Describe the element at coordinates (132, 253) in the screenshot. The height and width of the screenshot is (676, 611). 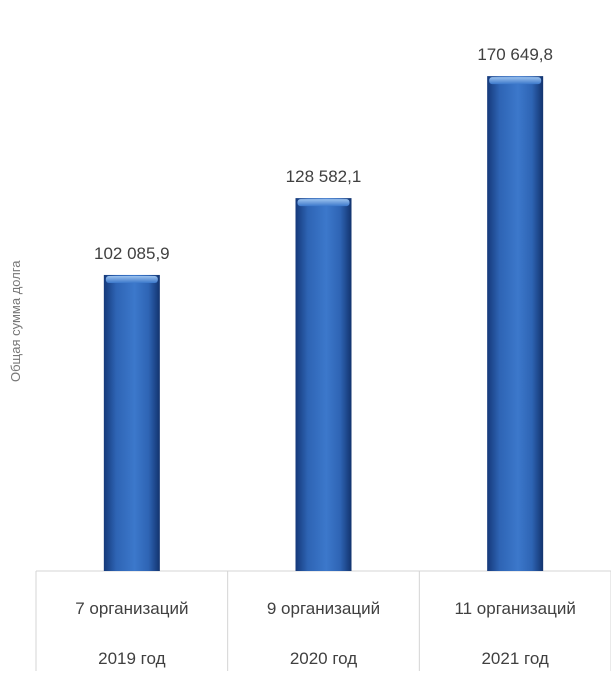
I see `value-label: 102 085,9` at that location.